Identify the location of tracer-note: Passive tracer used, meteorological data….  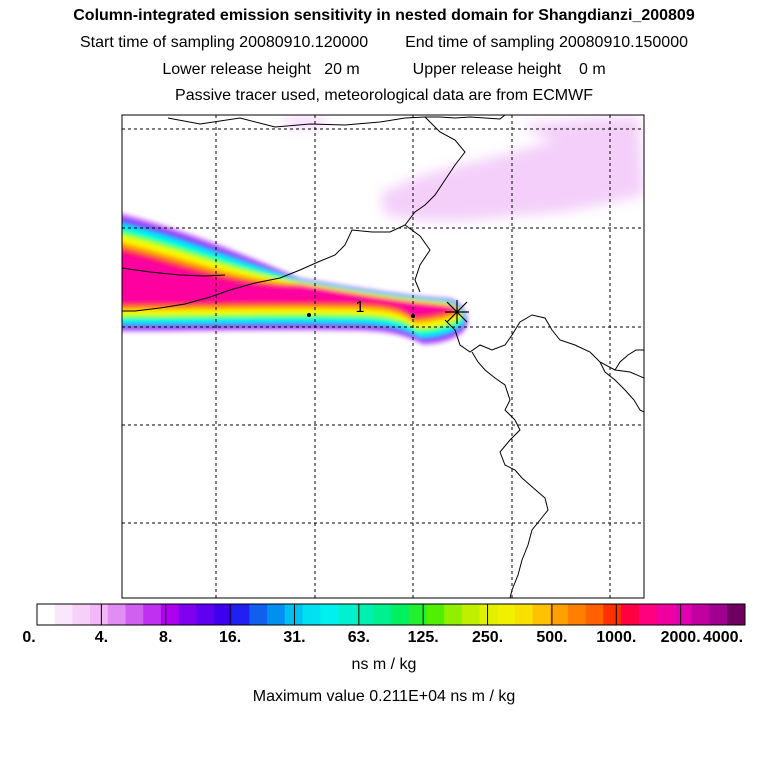
(384, 95).